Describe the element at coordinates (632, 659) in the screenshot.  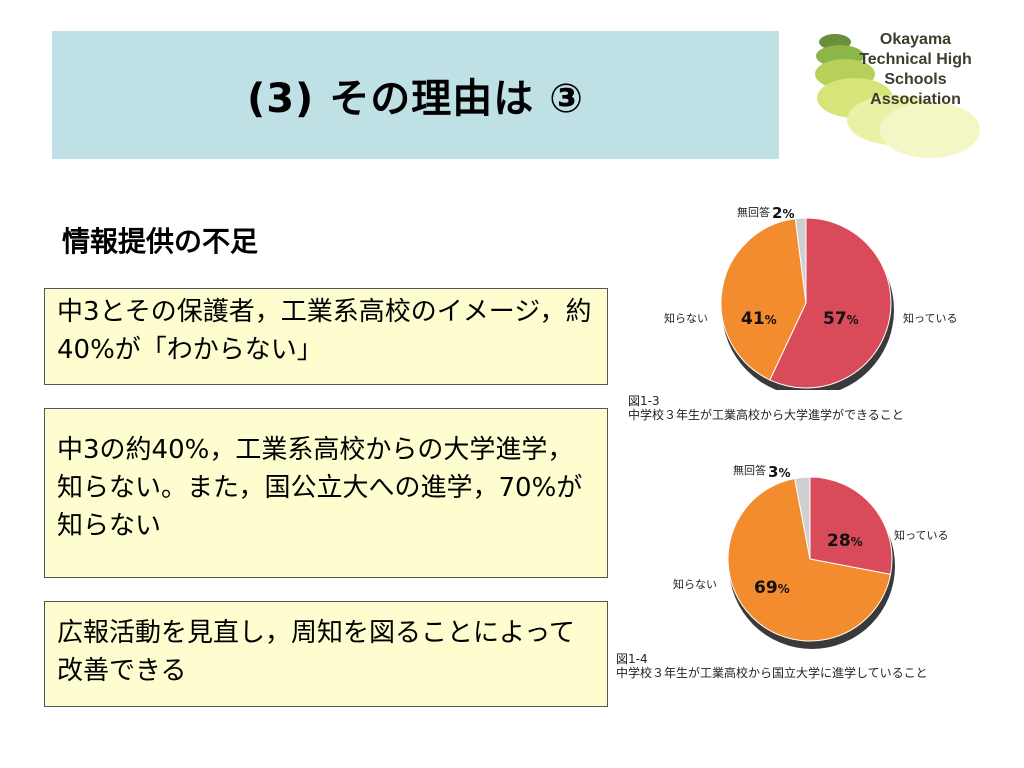
I see `figure-label-2: 図1-4` at that location.